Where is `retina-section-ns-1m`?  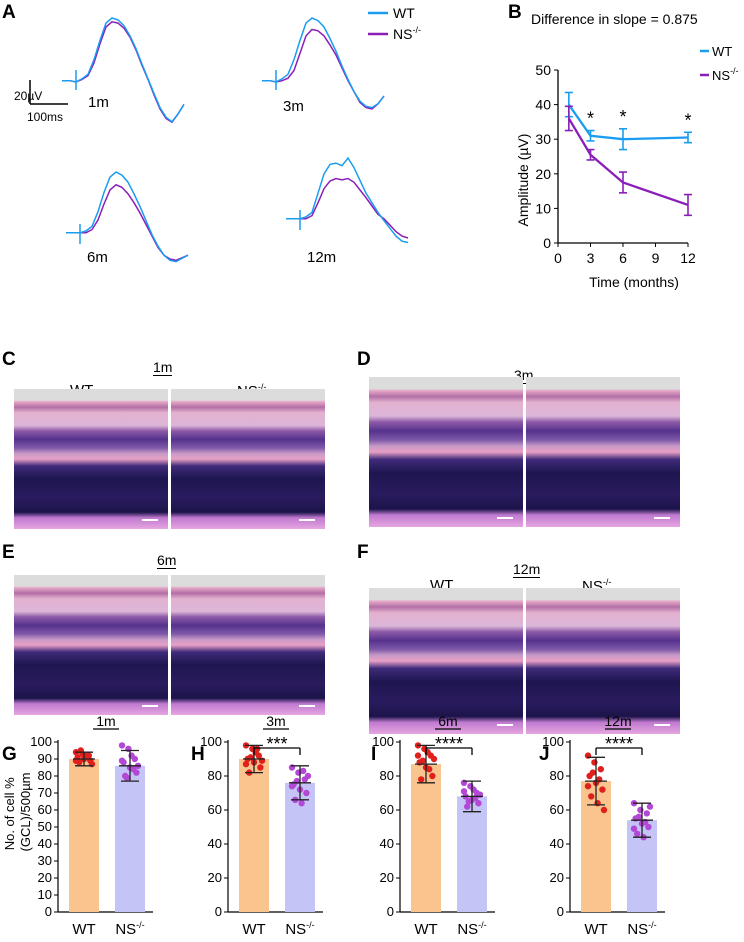
retina-section-ns-1m is located at coordinates (248, 459).